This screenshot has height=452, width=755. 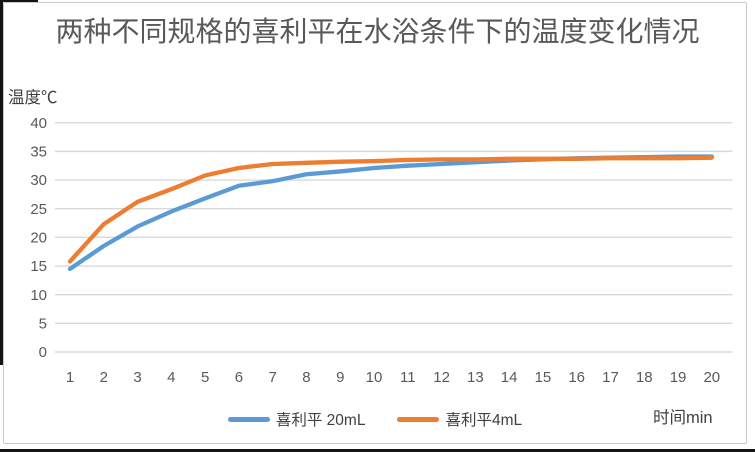 I want to click on x-tick-label: 17, so click(x=610, y=377).